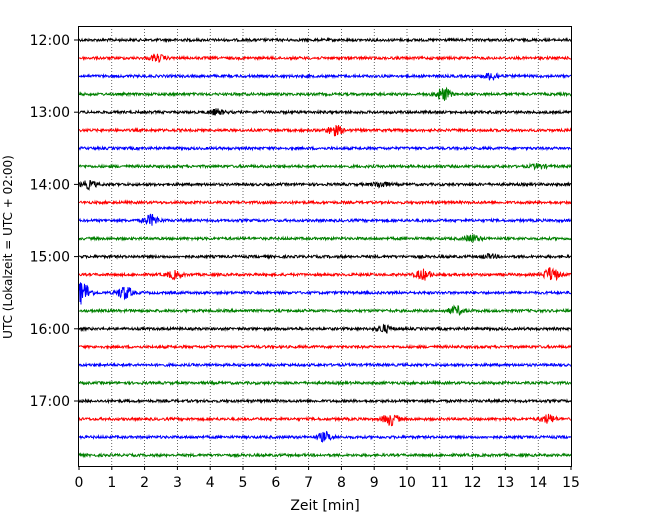 The image size is (650, 520). Describe the element at coordinates (440, 483) in the screenshot. I see `x-tick-label: 11` at that location.